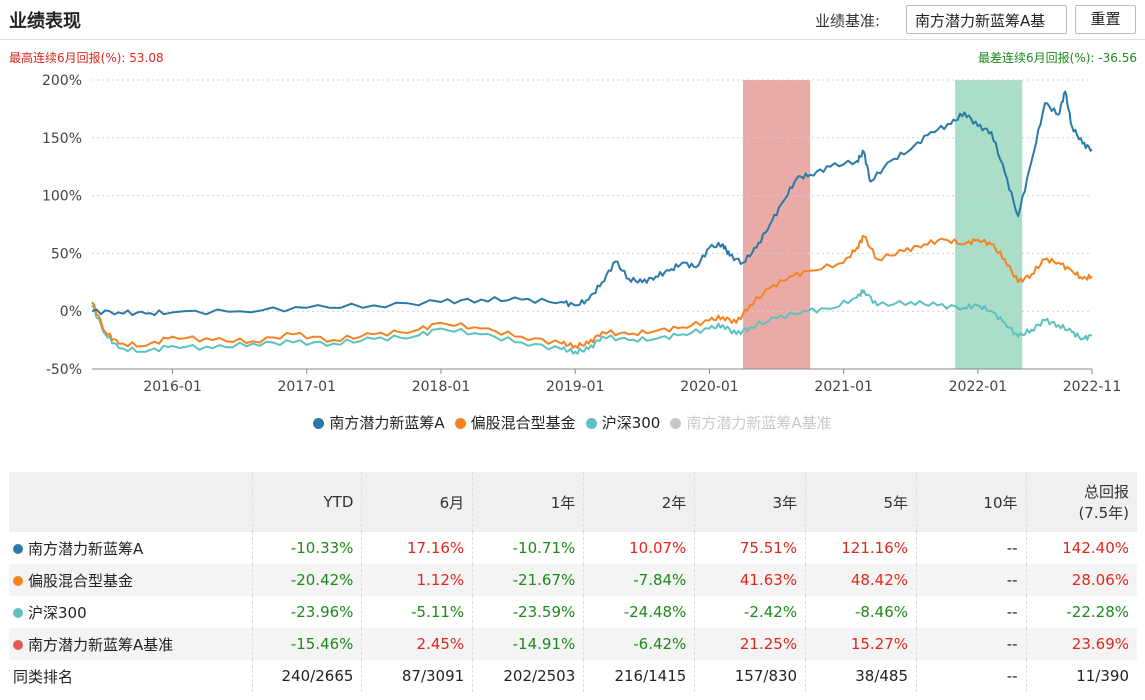 The image size is (1145, 700). What do you see at coordinates (989, 224) in the screenshot?
I see `worst-period-band` at bounding box center [989, 224].